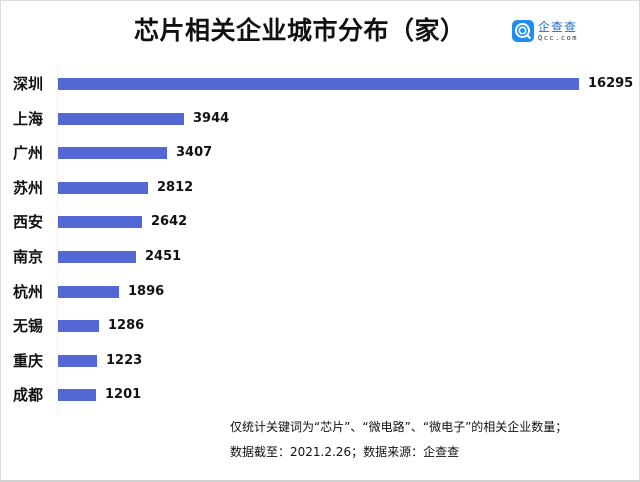 The height and width of the screenshot is (482, 640). Describe the element at coordinates (123, 395) in the screenshot. I see `value-label: 1201` at that location.